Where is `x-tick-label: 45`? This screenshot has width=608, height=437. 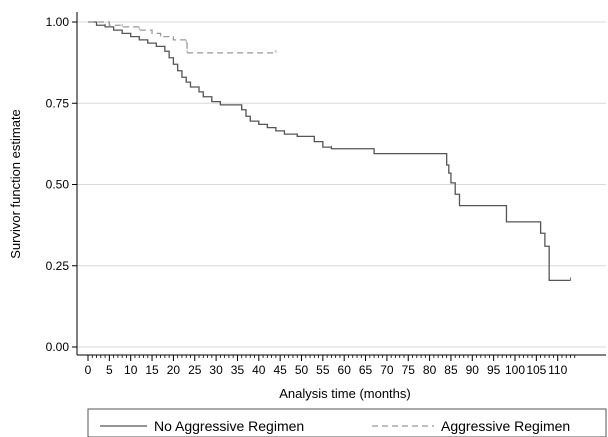
x-tick-label: 45 is located at coordinates (280, 370).